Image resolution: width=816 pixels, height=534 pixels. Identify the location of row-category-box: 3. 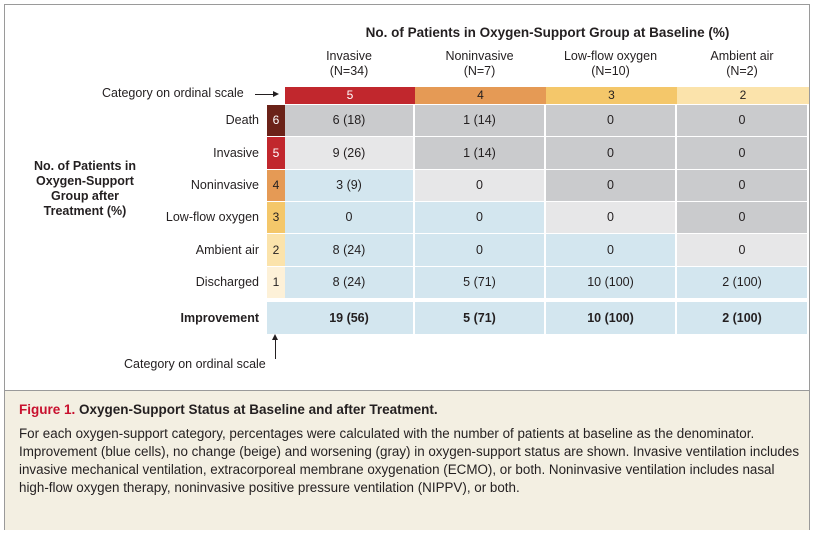
(276, 217).